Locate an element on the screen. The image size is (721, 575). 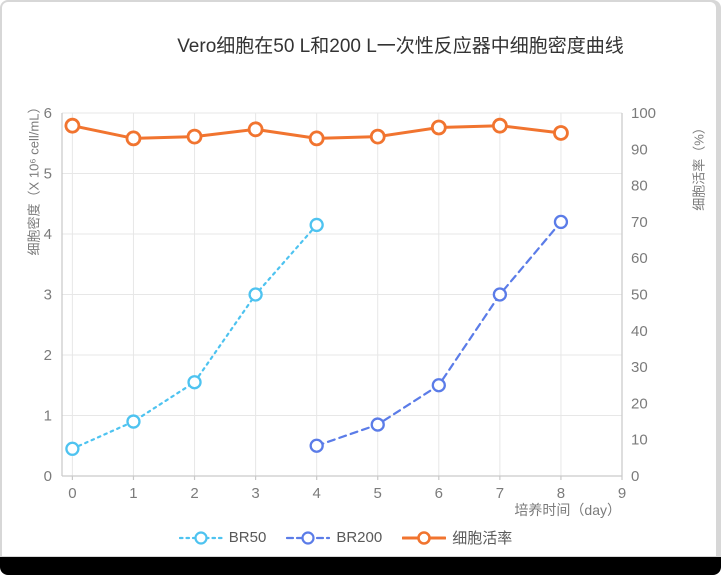
legend-item-viability: 细胞活率 is located at coordinates (457, 537).